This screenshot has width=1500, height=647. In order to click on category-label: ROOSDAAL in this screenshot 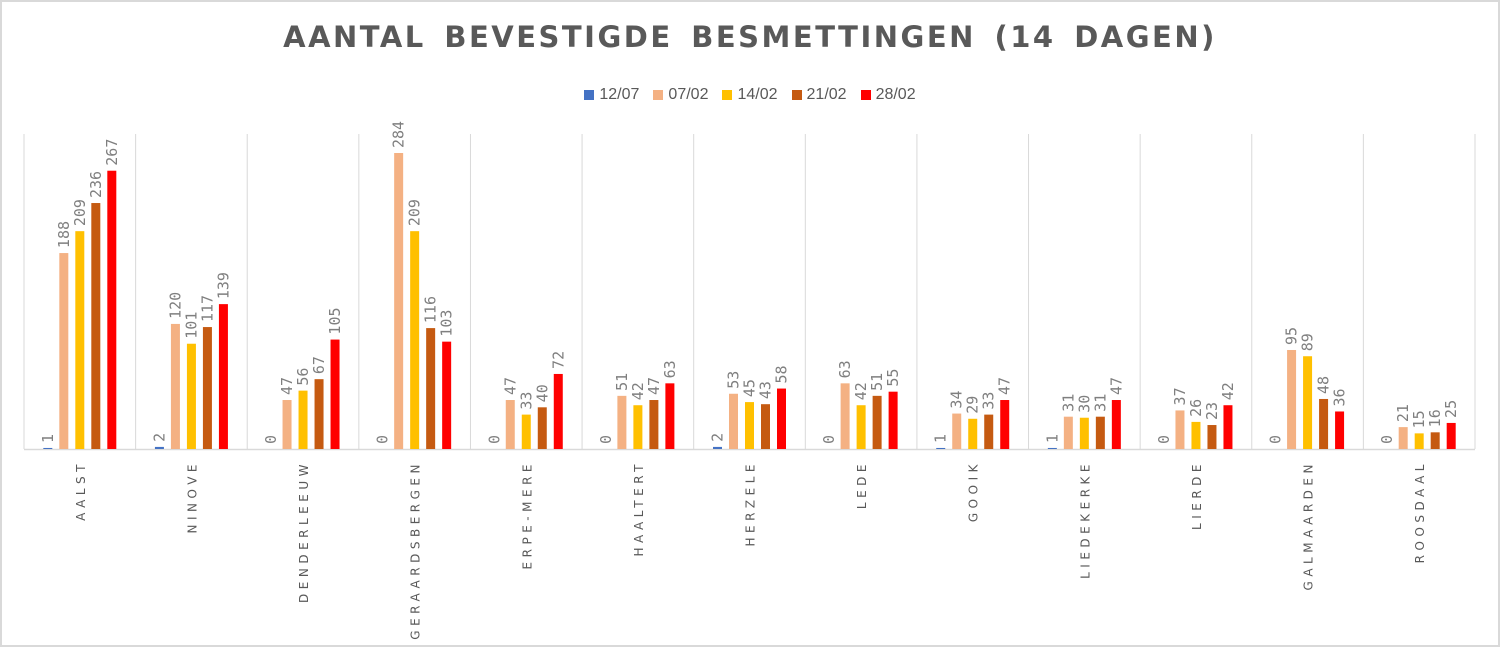, I will do `click(1420, 511)`.